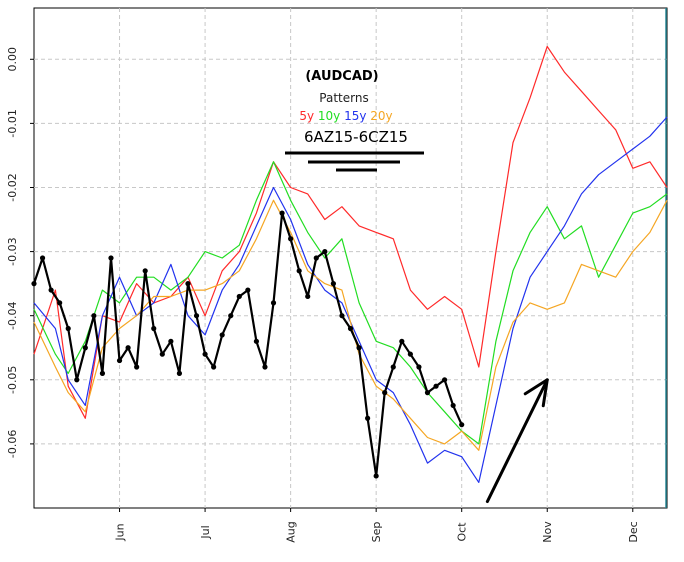 Image resolution: width=684 pixels, height=562 pixels. Describe the element at coordinates (306, 116) in the screenshot. I see `legend-item-5y: 5y` at that location.